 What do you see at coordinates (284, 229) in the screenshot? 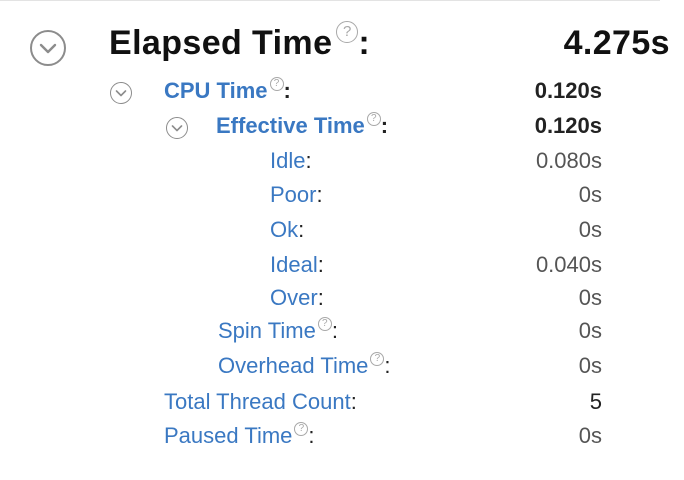
I see `ok-label: Ok` at bounding box center [284, 229].